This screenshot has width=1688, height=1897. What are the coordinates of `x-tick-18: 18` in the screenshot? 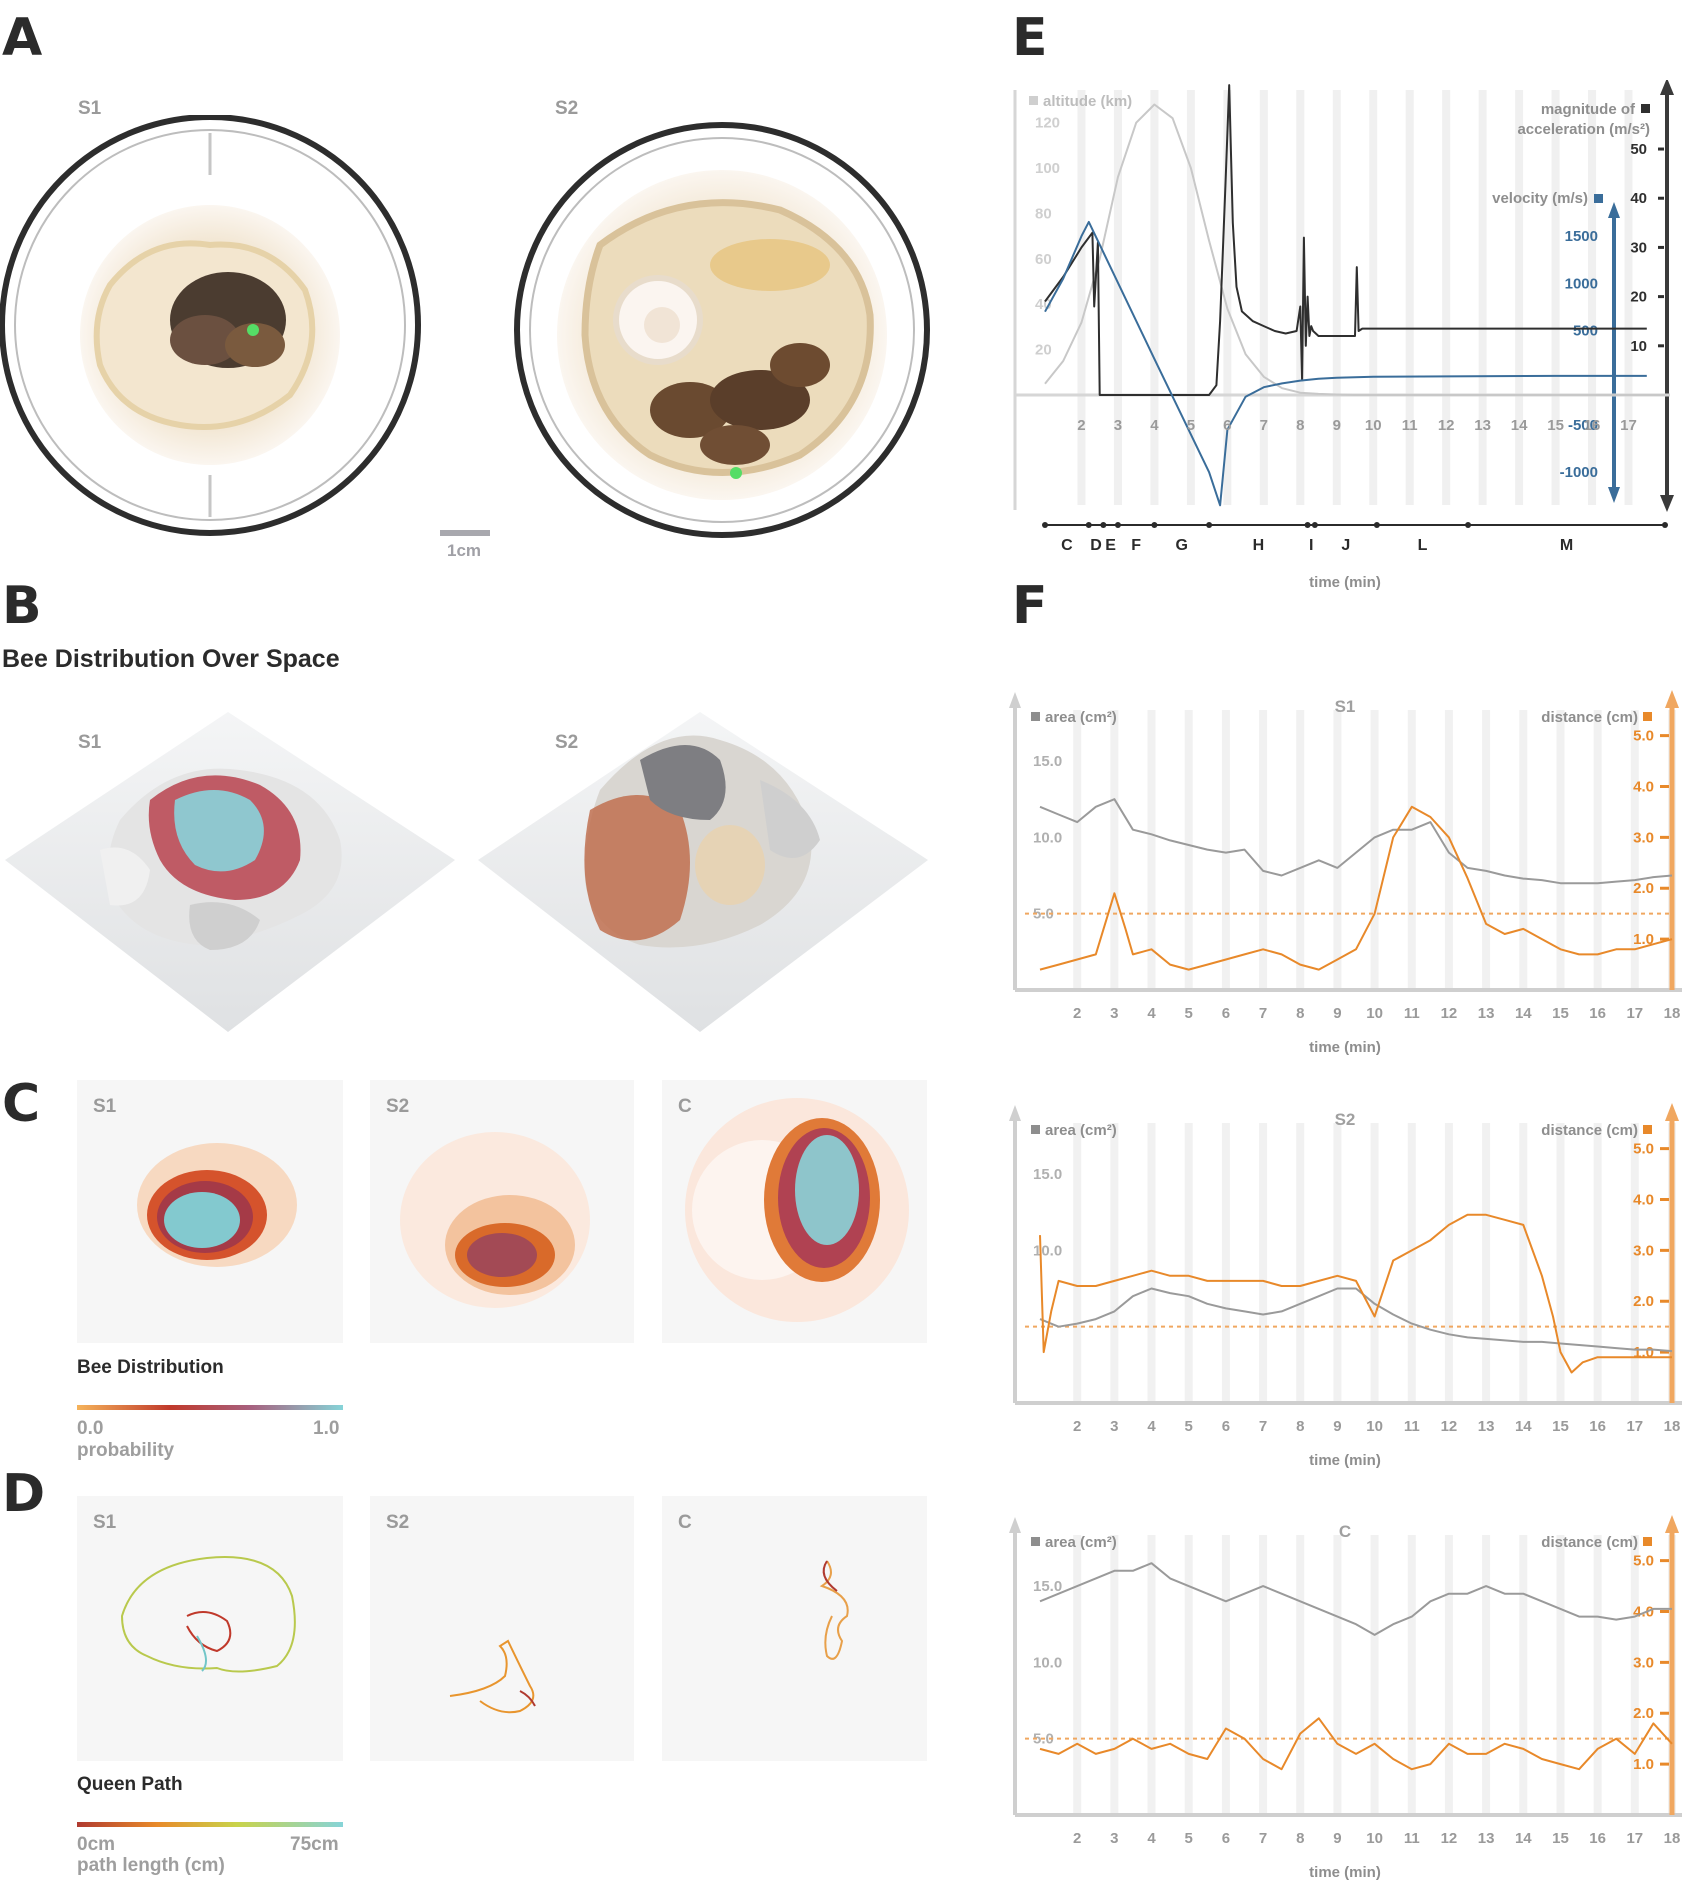 It's located at (1672, 1838).